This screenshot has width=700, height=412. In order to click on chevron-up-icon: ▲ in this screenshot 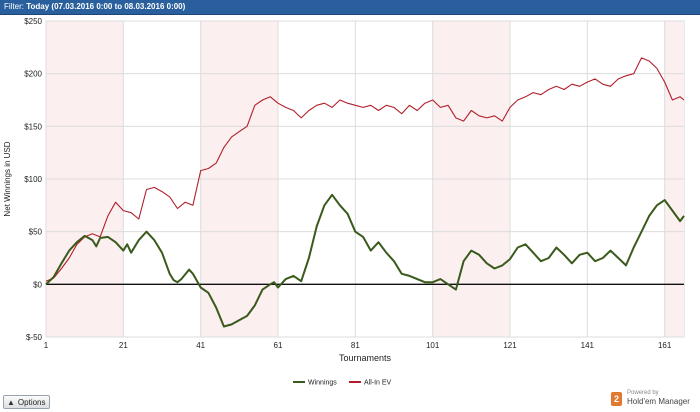, I will do `click(11, 402)`.